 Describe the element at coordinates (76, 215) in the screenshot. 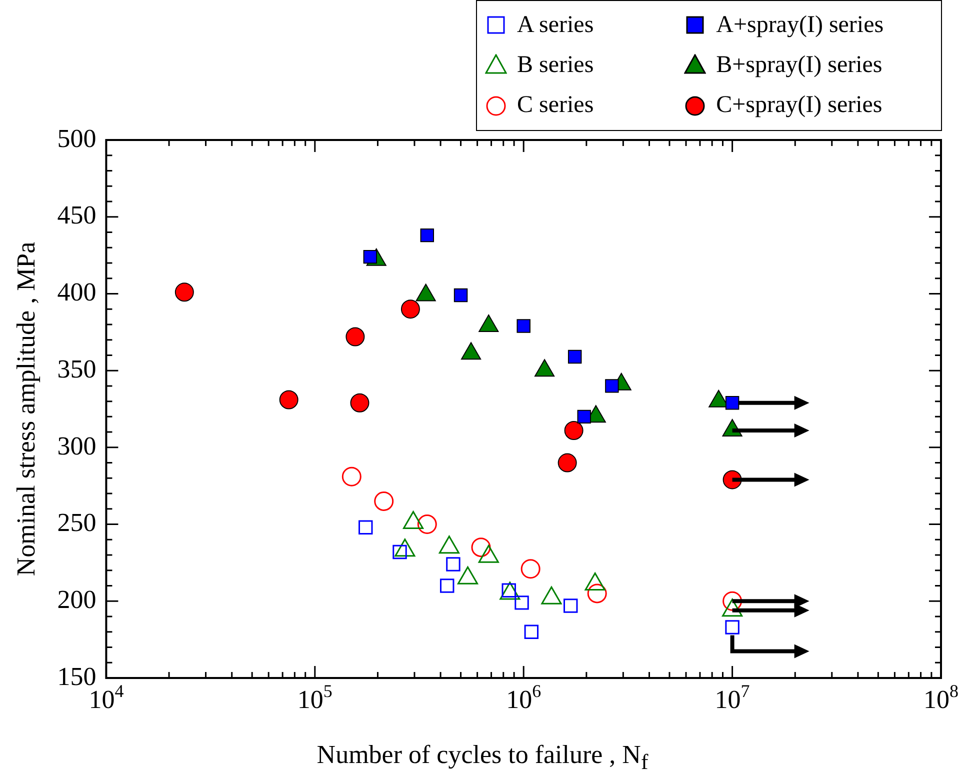

I see `y-tick-label: 450` at that location.